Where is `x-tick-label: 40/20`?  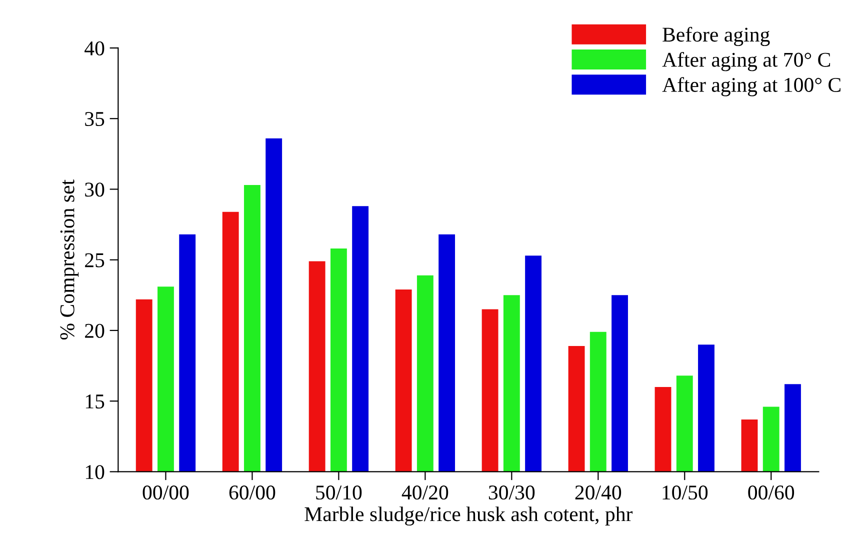 x-tick-label: 40/20 is located at coordinates (425, 493).